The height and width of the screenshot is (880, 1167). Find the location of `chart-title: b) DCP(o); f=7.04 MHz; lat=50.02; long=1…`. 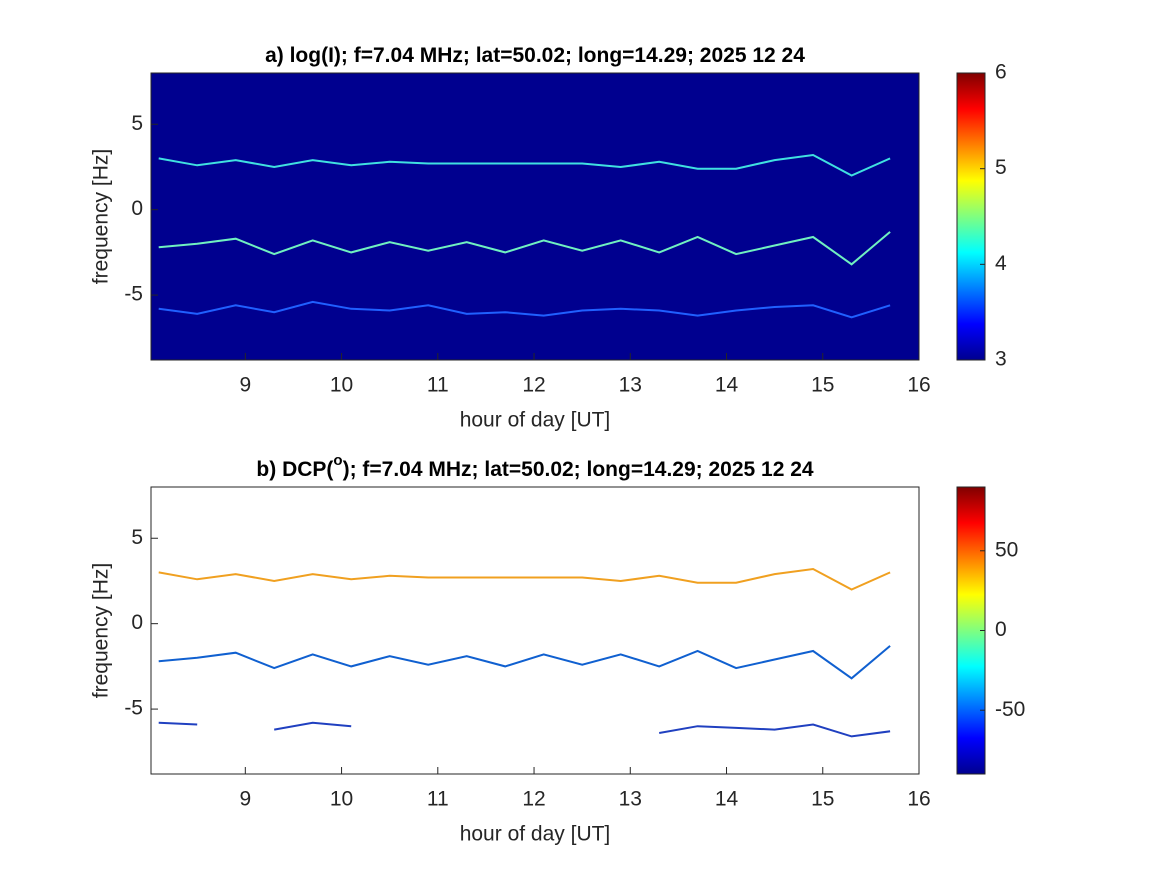

chart-title: b) DCP(o); f=7.04 MHz; lat=50.02; long=1… is located at coordinates (534, 466).